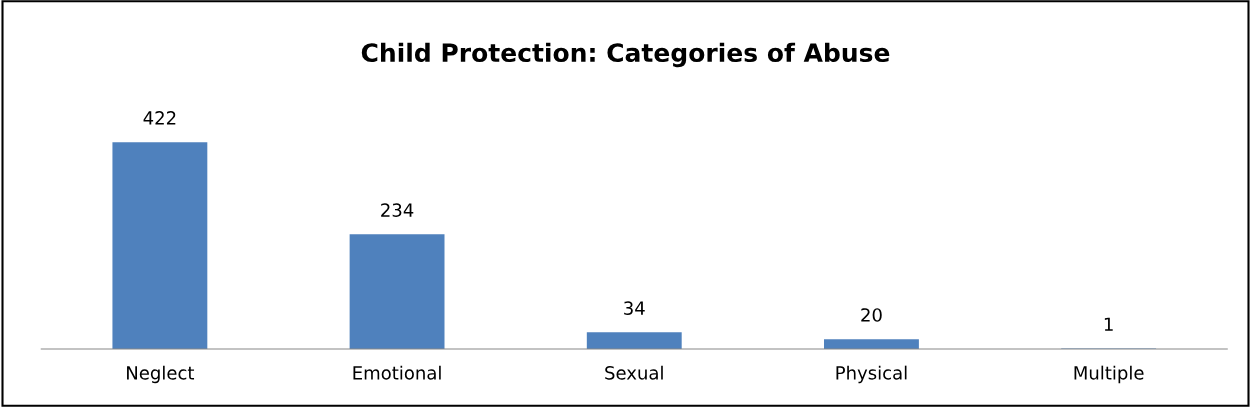 The width and height of the screenshot is (1251, 407). I want to click on data-label: 20, so click(871, 315).